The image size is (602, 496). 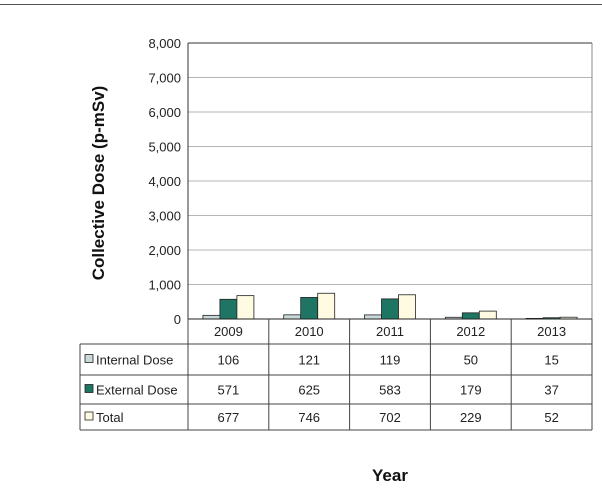 I want to click on x-tick-label: 2012, so click(x=470, y=331).